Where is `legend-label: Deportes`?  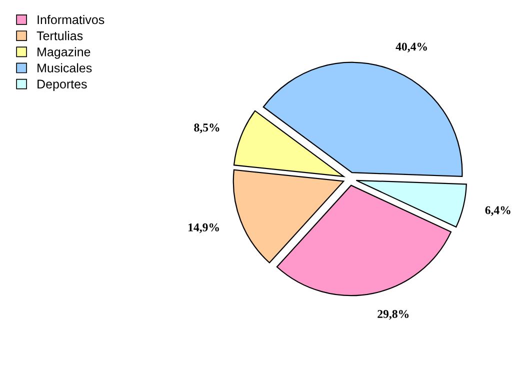
legend-label: Deportes is located at coordinates (62, 85).